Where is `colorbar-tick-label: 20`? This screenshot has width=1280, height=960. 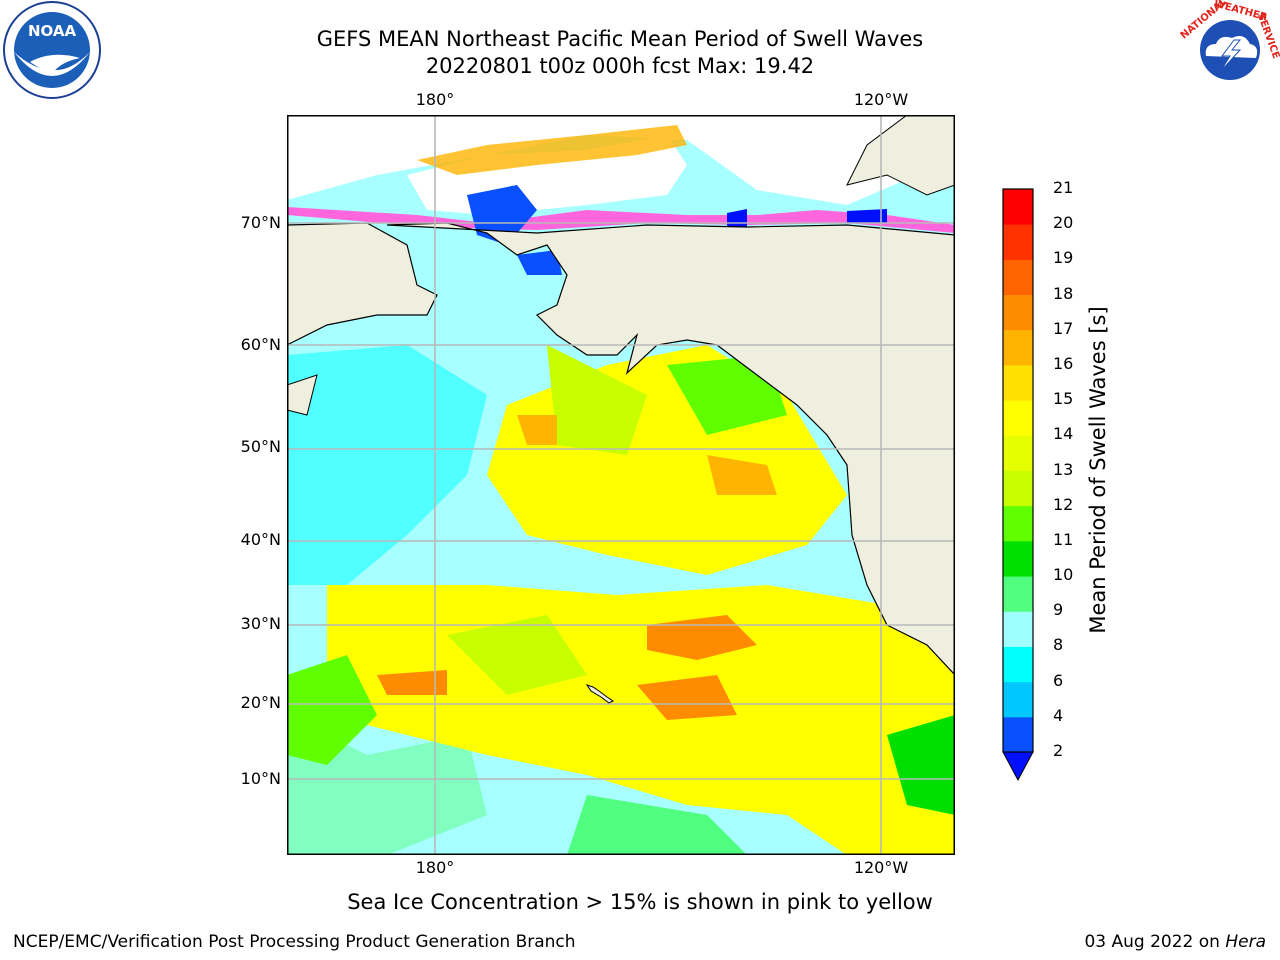 colorbar-tick-label: 20 is located at coordinates (1063, 223).